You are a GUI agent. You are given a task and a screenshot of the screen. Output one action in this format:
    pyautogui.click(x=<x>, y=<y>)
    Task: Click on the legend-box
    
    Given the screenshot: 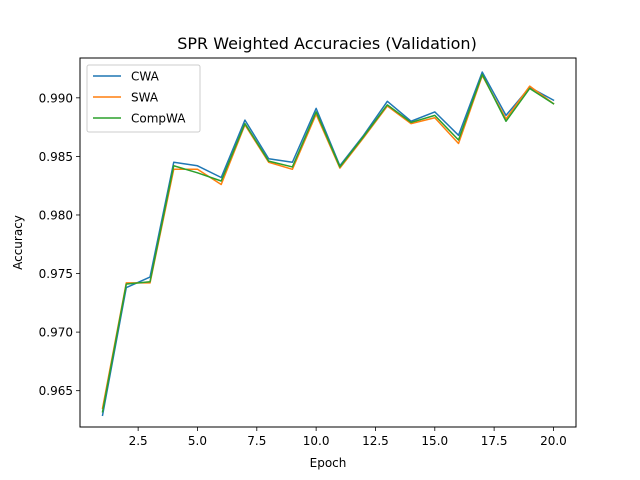 What is the action you would take?
    pyautogui.click(x=143, y=98)
    